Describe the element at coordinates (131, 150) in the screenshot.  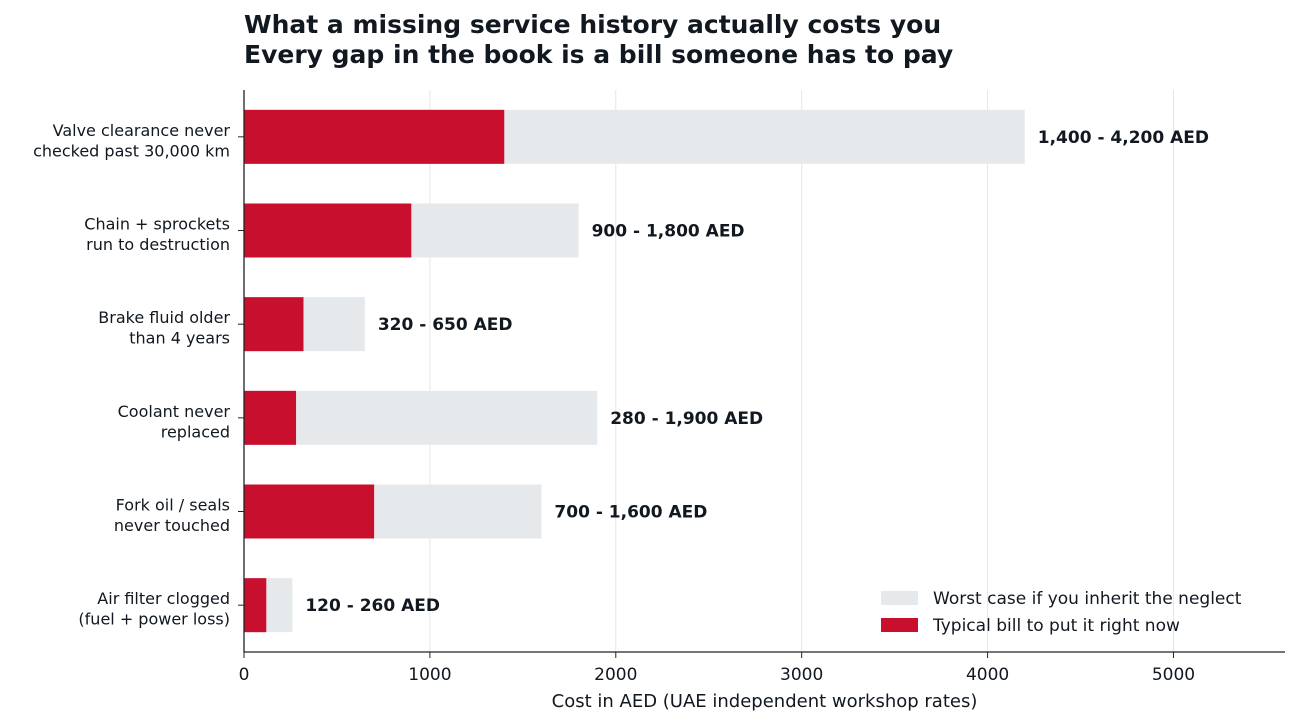
I see `category-label-line: checked past 30,000 km` at that location.